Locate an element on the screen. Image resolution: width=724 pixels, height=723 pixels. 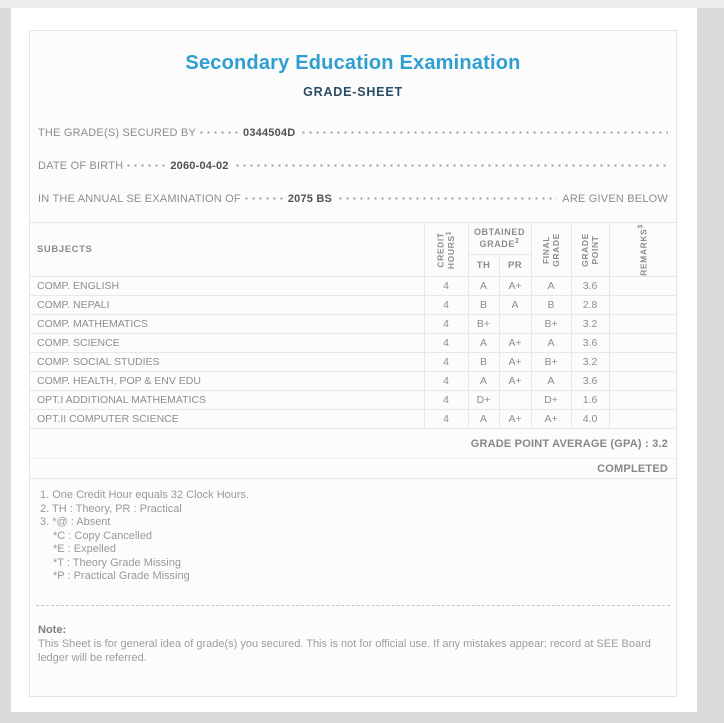
table-row: COMP. HEALTH, POP & ENV EDU 4 A A+ A 3.6 is located at coordinates (353, 381).